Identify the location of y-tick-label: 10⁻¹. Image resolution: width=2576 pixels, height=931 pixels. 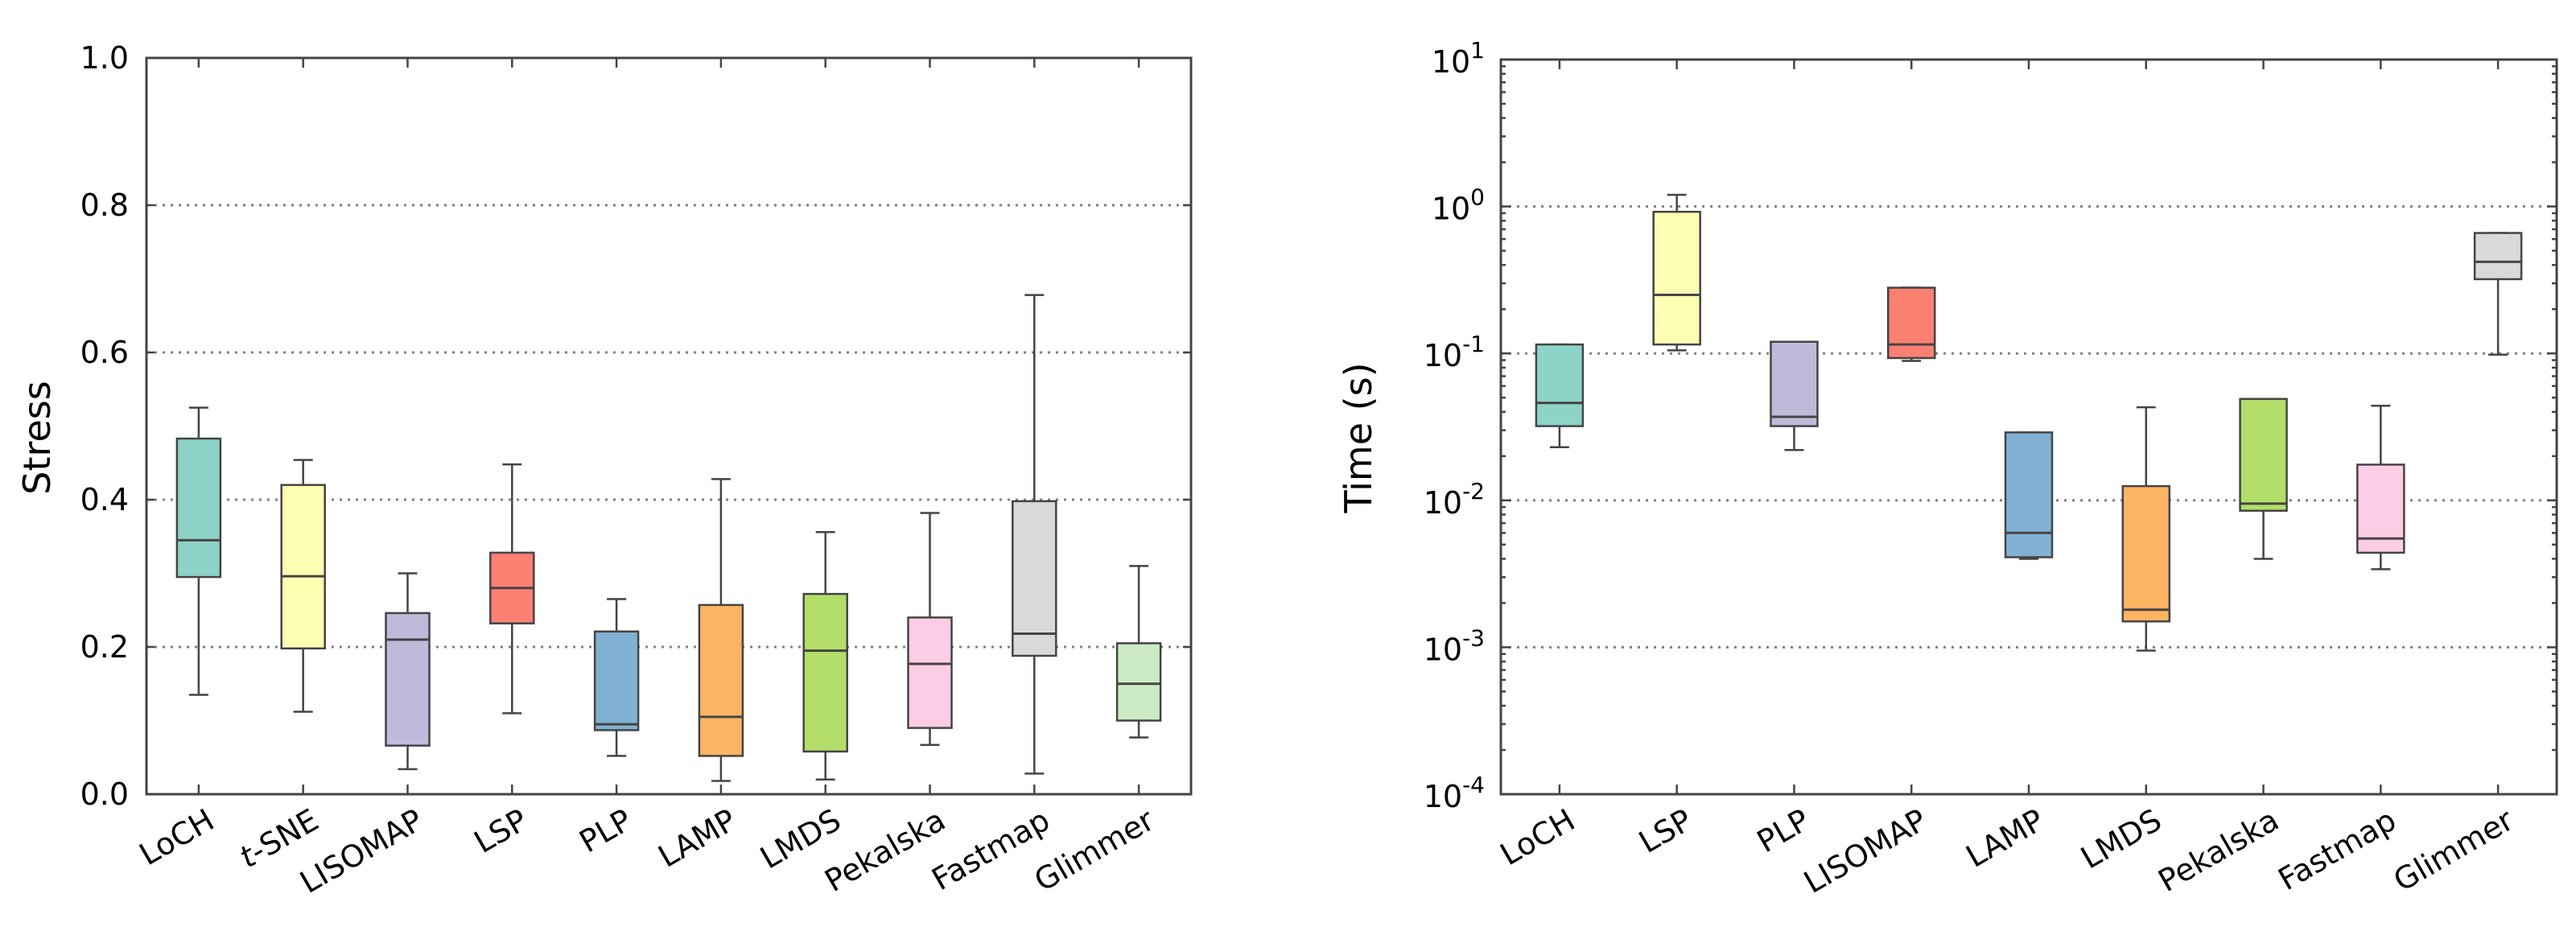
(1454, 352).